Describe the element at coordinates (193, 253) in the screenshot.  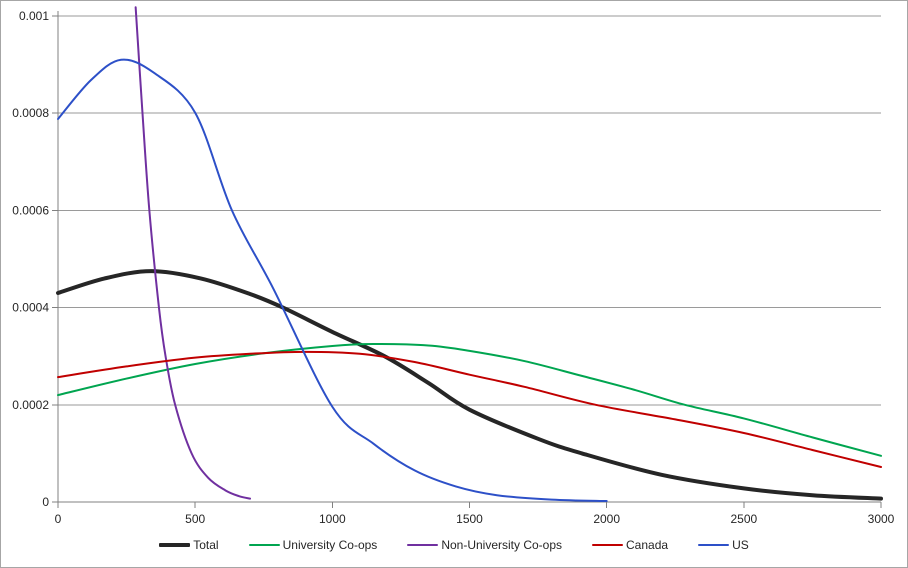
I see `series-line-non-university-co-ops` at that location.